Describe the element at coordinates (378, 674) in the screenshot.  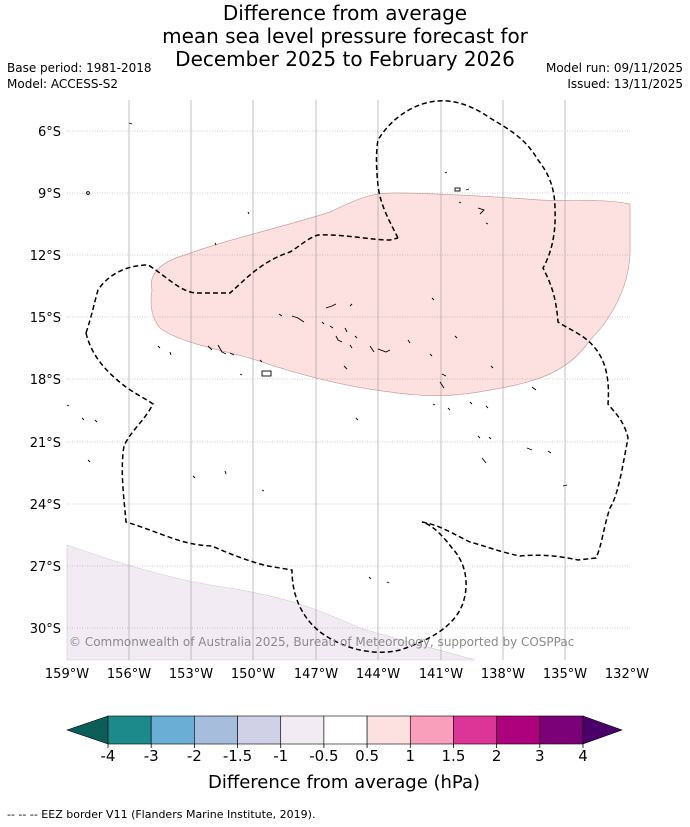
I see `lon-label: 144°W` at that location.